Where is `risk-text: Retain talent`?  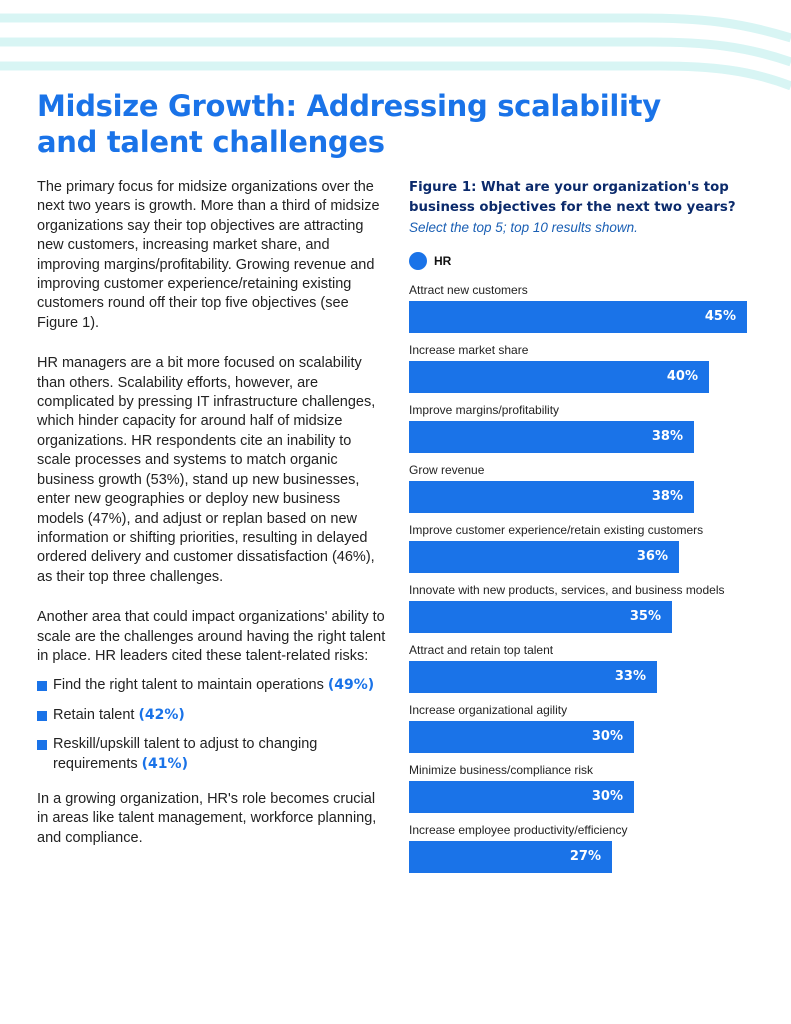 risk-text: Retain talent is located at coordinates (94, 714).